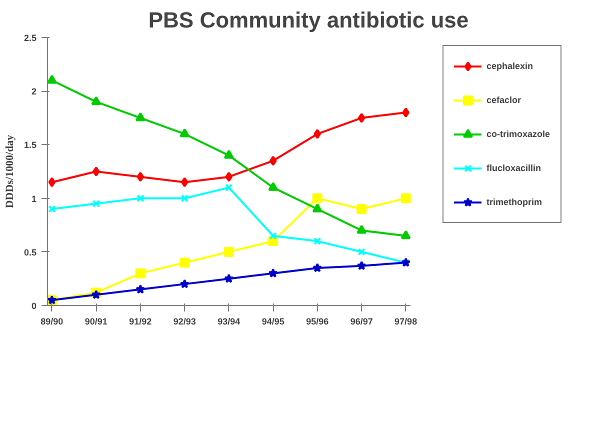 The width and height of the screenshot is (589, 444). What do you see at coordinates (30, 252) in the screenshot?
I see `y-tick-label: 0.5` at bounding box center [30, 252].